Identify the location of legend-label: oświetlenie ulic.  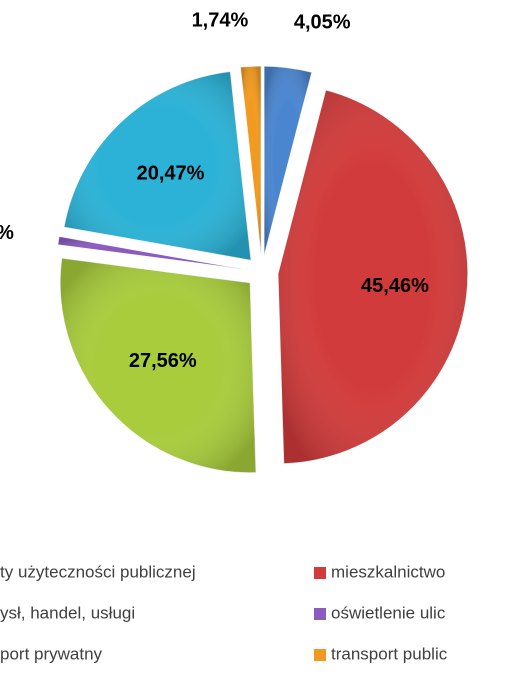
(388, 612).